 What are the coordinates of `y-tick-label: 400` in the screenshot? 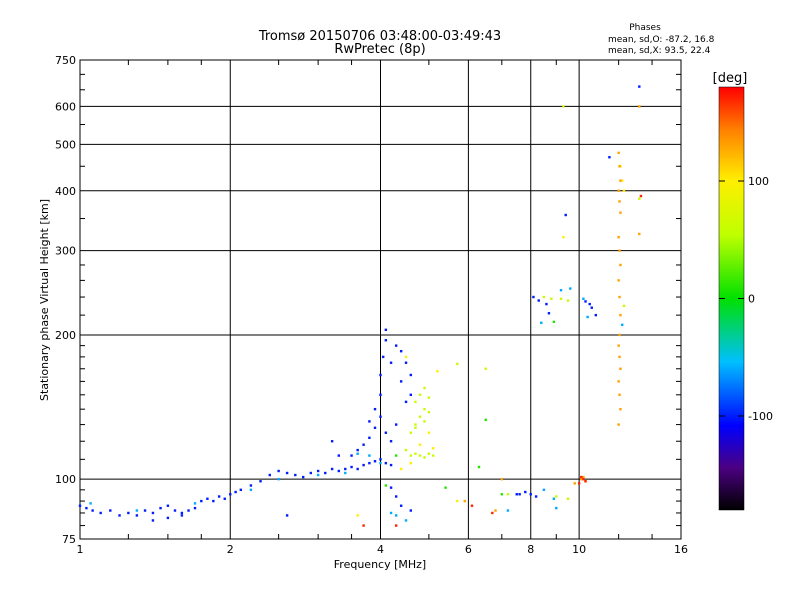 It's located at (65, 191).